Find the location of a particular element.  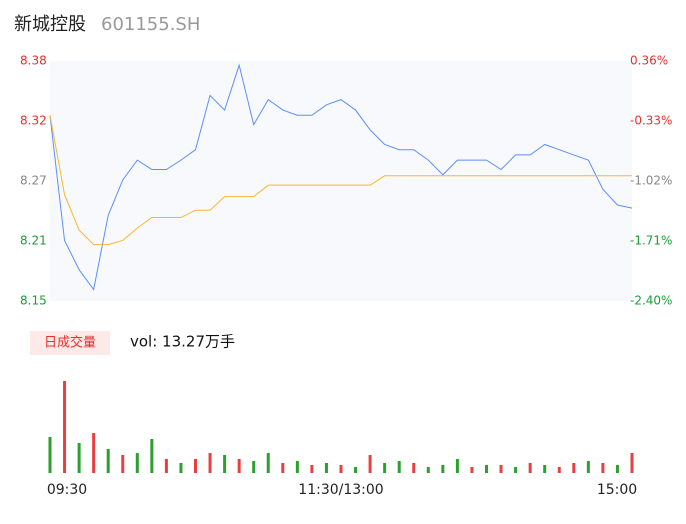

y2-tick-label: -2.40% is located at coordinates (651, 301).